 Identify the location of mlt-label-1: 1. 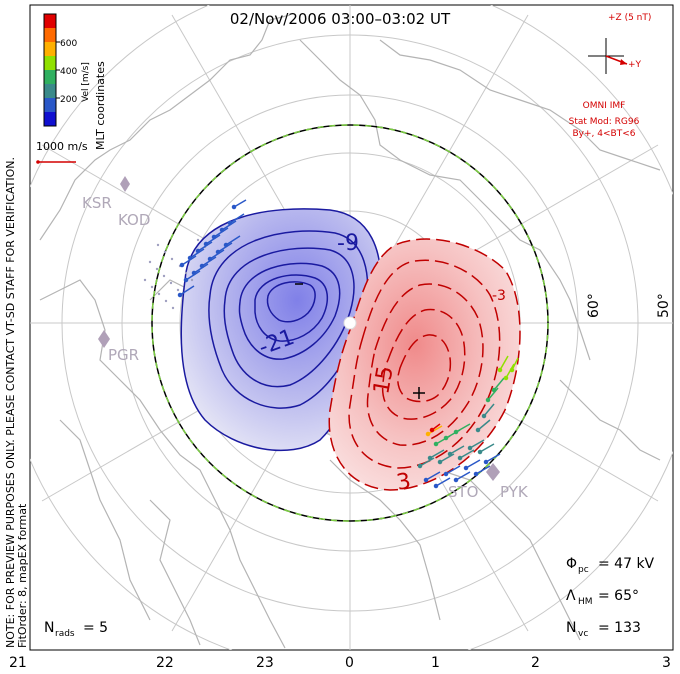
(435, 663).